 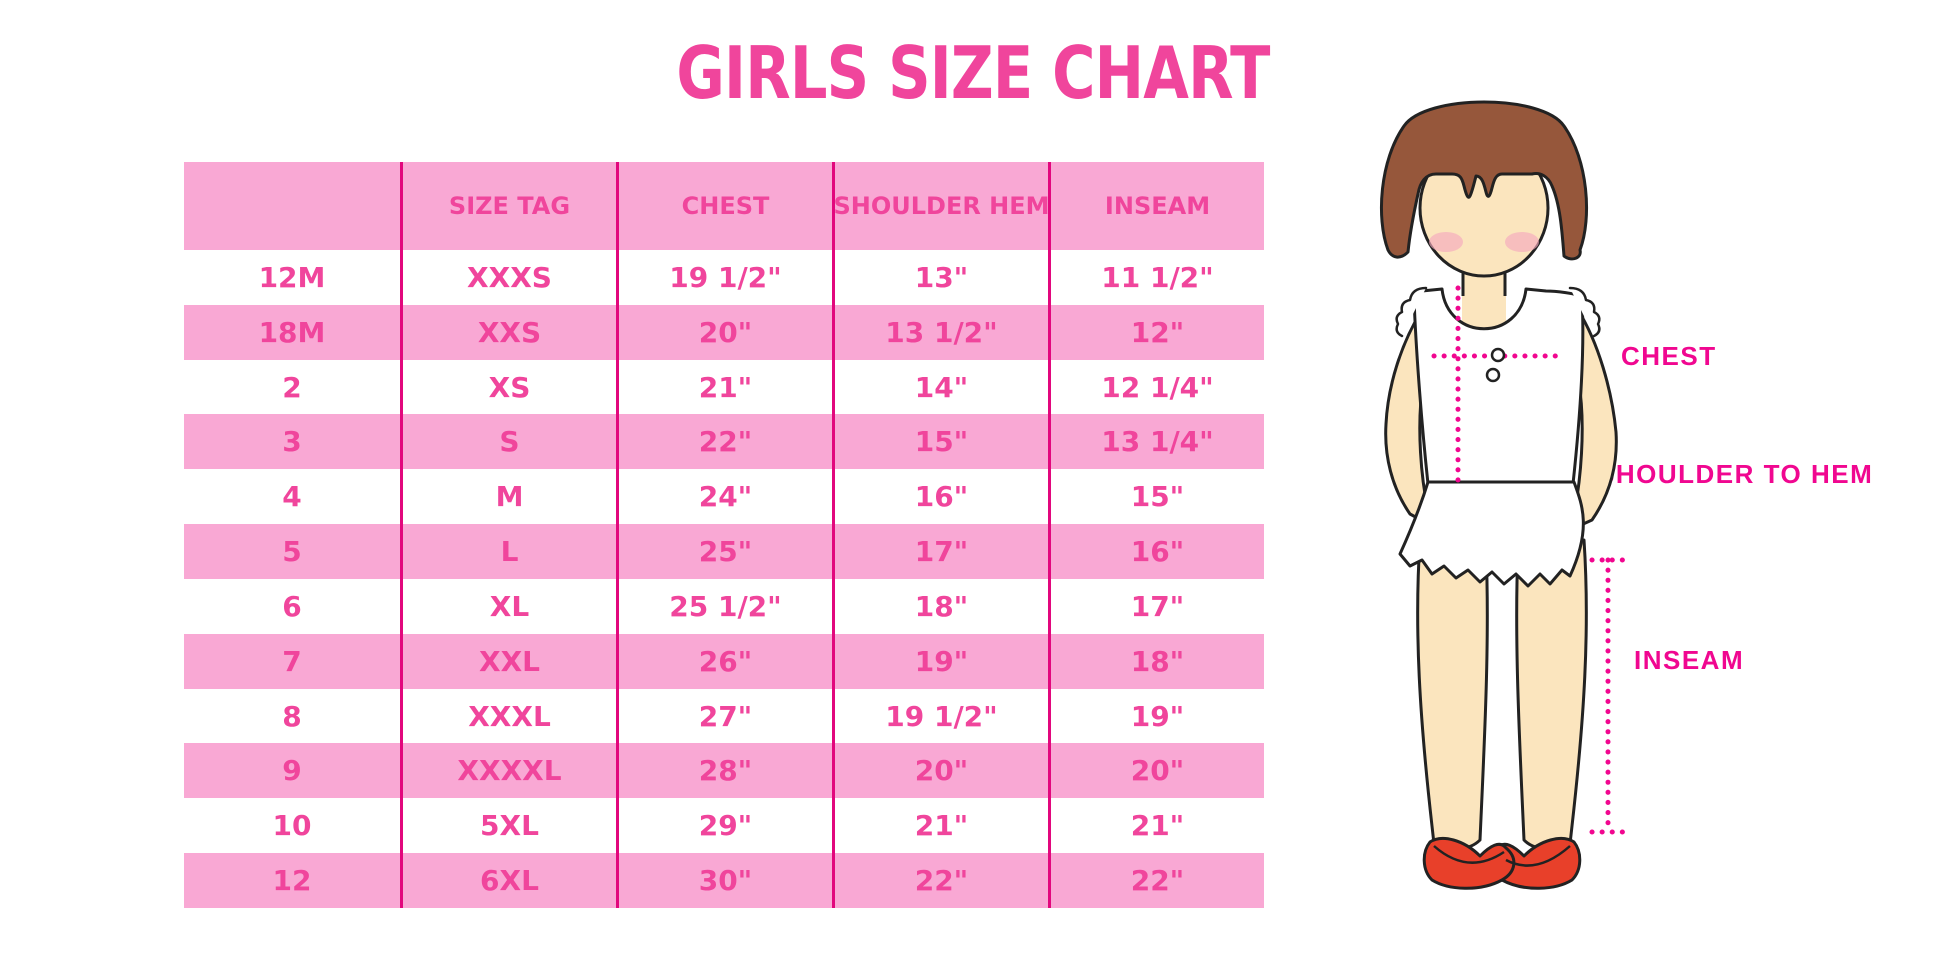 I want to click on table-cell: S, so click(x=508, y=442).